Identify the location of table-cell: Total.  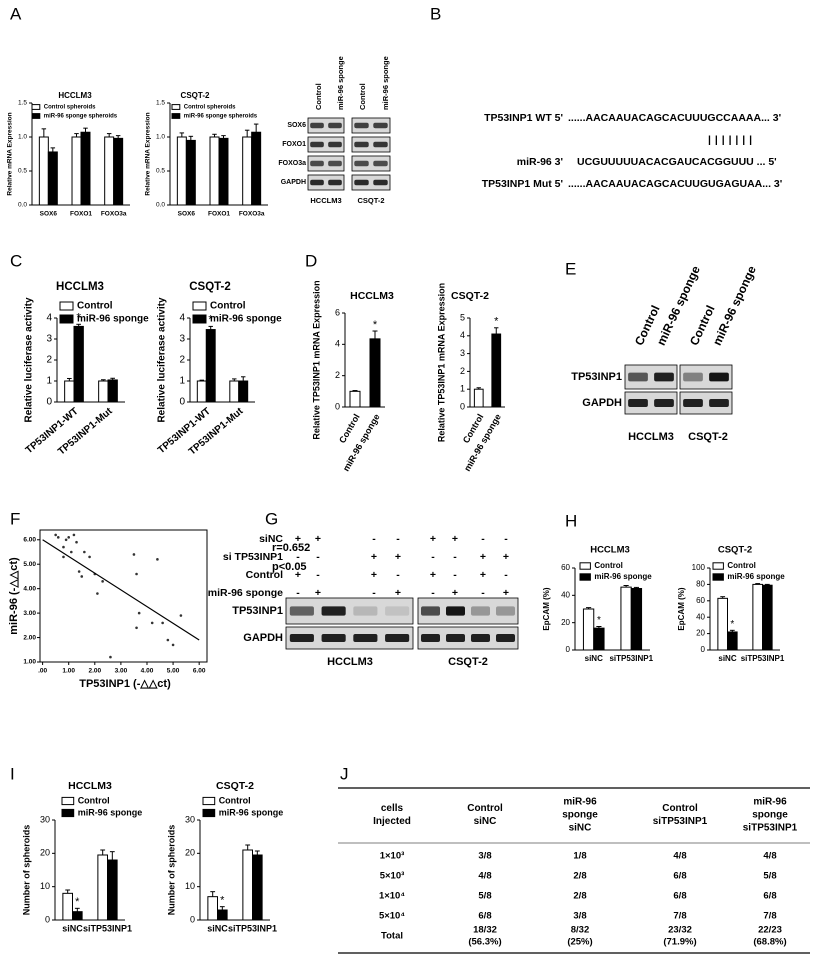
(392, 936).